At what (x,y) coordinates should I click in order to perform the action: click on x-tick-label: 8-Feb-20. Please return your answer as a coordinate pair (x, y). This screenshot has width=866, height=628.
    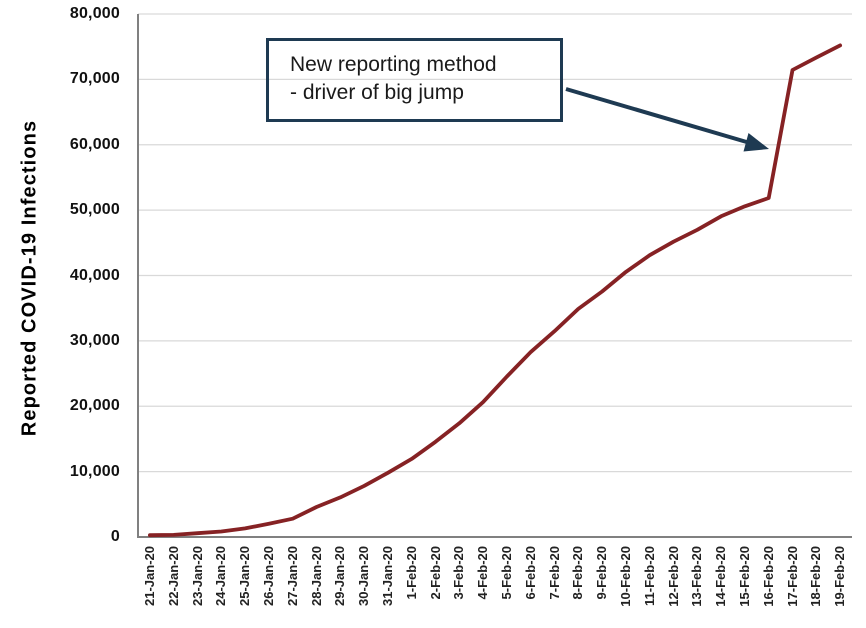
    Looking at the image, I should click on (578, 573).